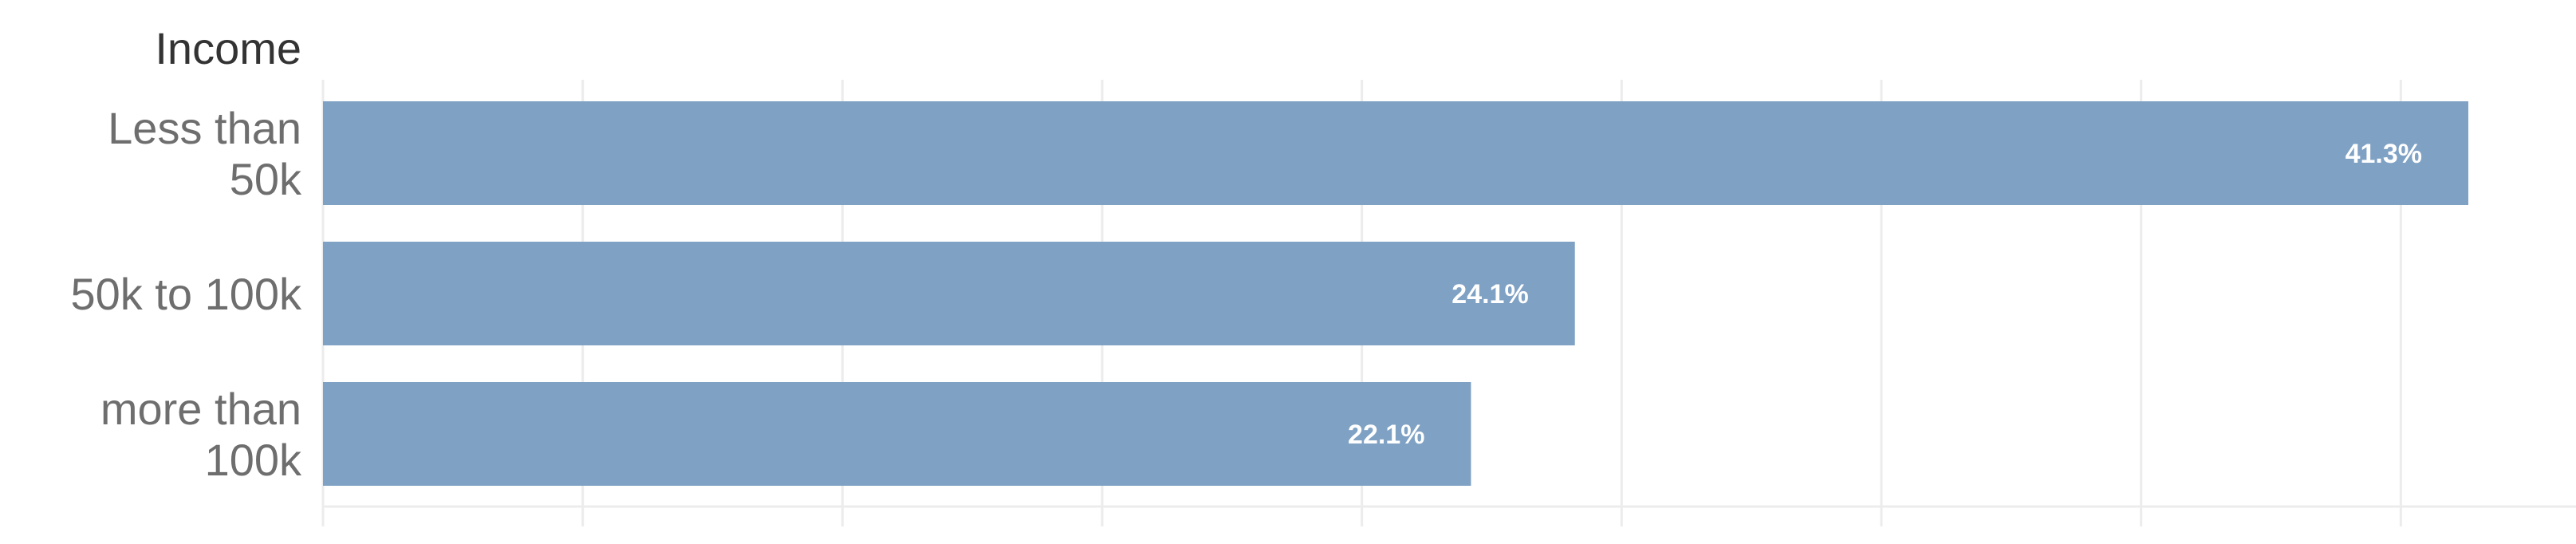  Describe the element at coordinates (1386, 435) in the screenshot. I see `data-label: 22.1%` at that location.